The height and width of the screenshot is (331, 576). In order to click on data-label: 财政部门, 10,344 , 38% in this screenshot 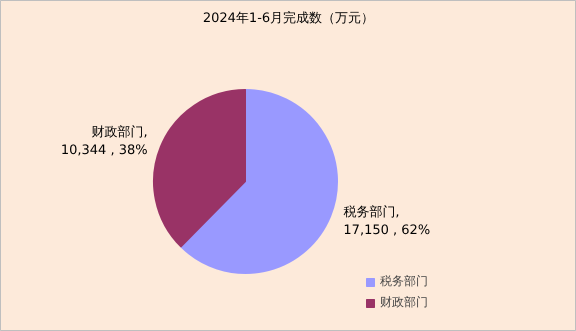, I will do `click(104, 141)`.